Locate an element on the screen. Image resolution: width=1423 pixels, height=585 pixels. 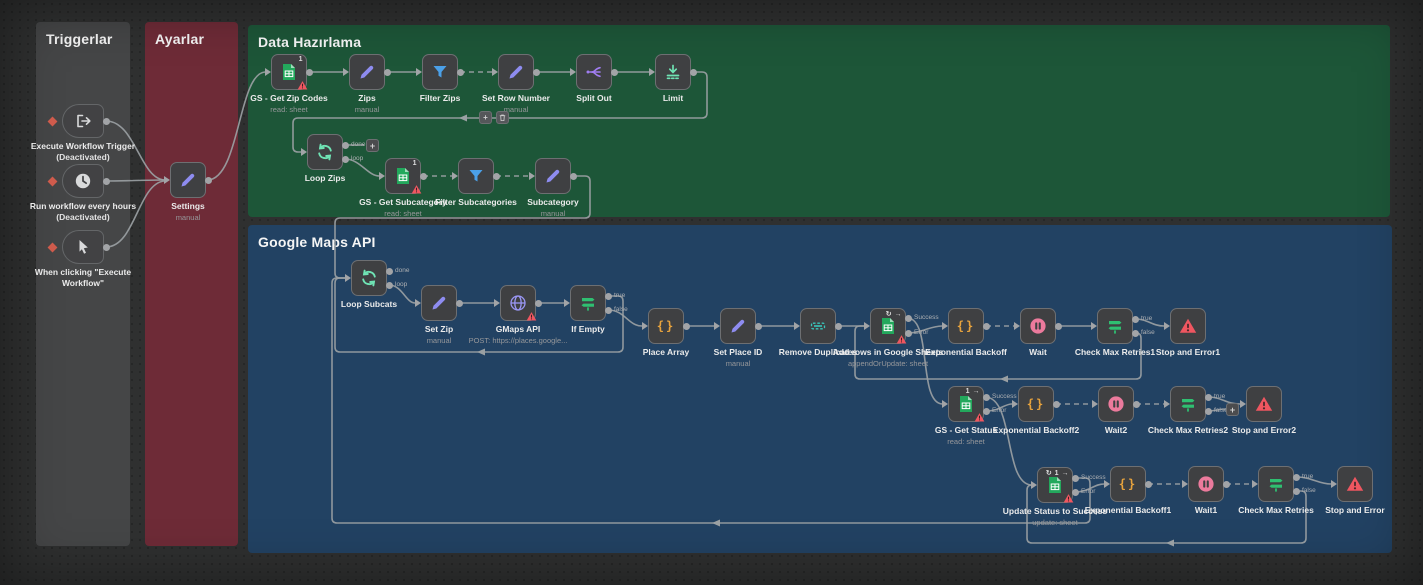
node-stop-and-error2 is located at coordinates (1264, 404).